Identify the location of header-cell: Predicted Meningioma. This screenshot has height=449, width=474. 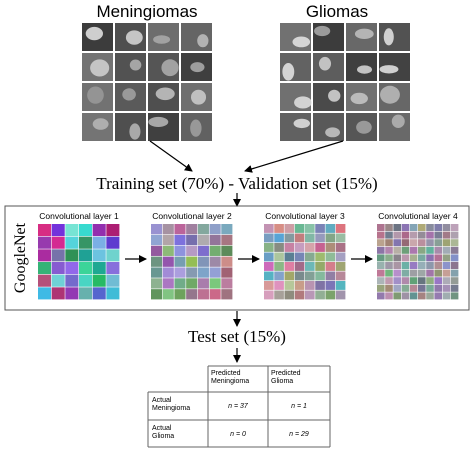
(230, 377).